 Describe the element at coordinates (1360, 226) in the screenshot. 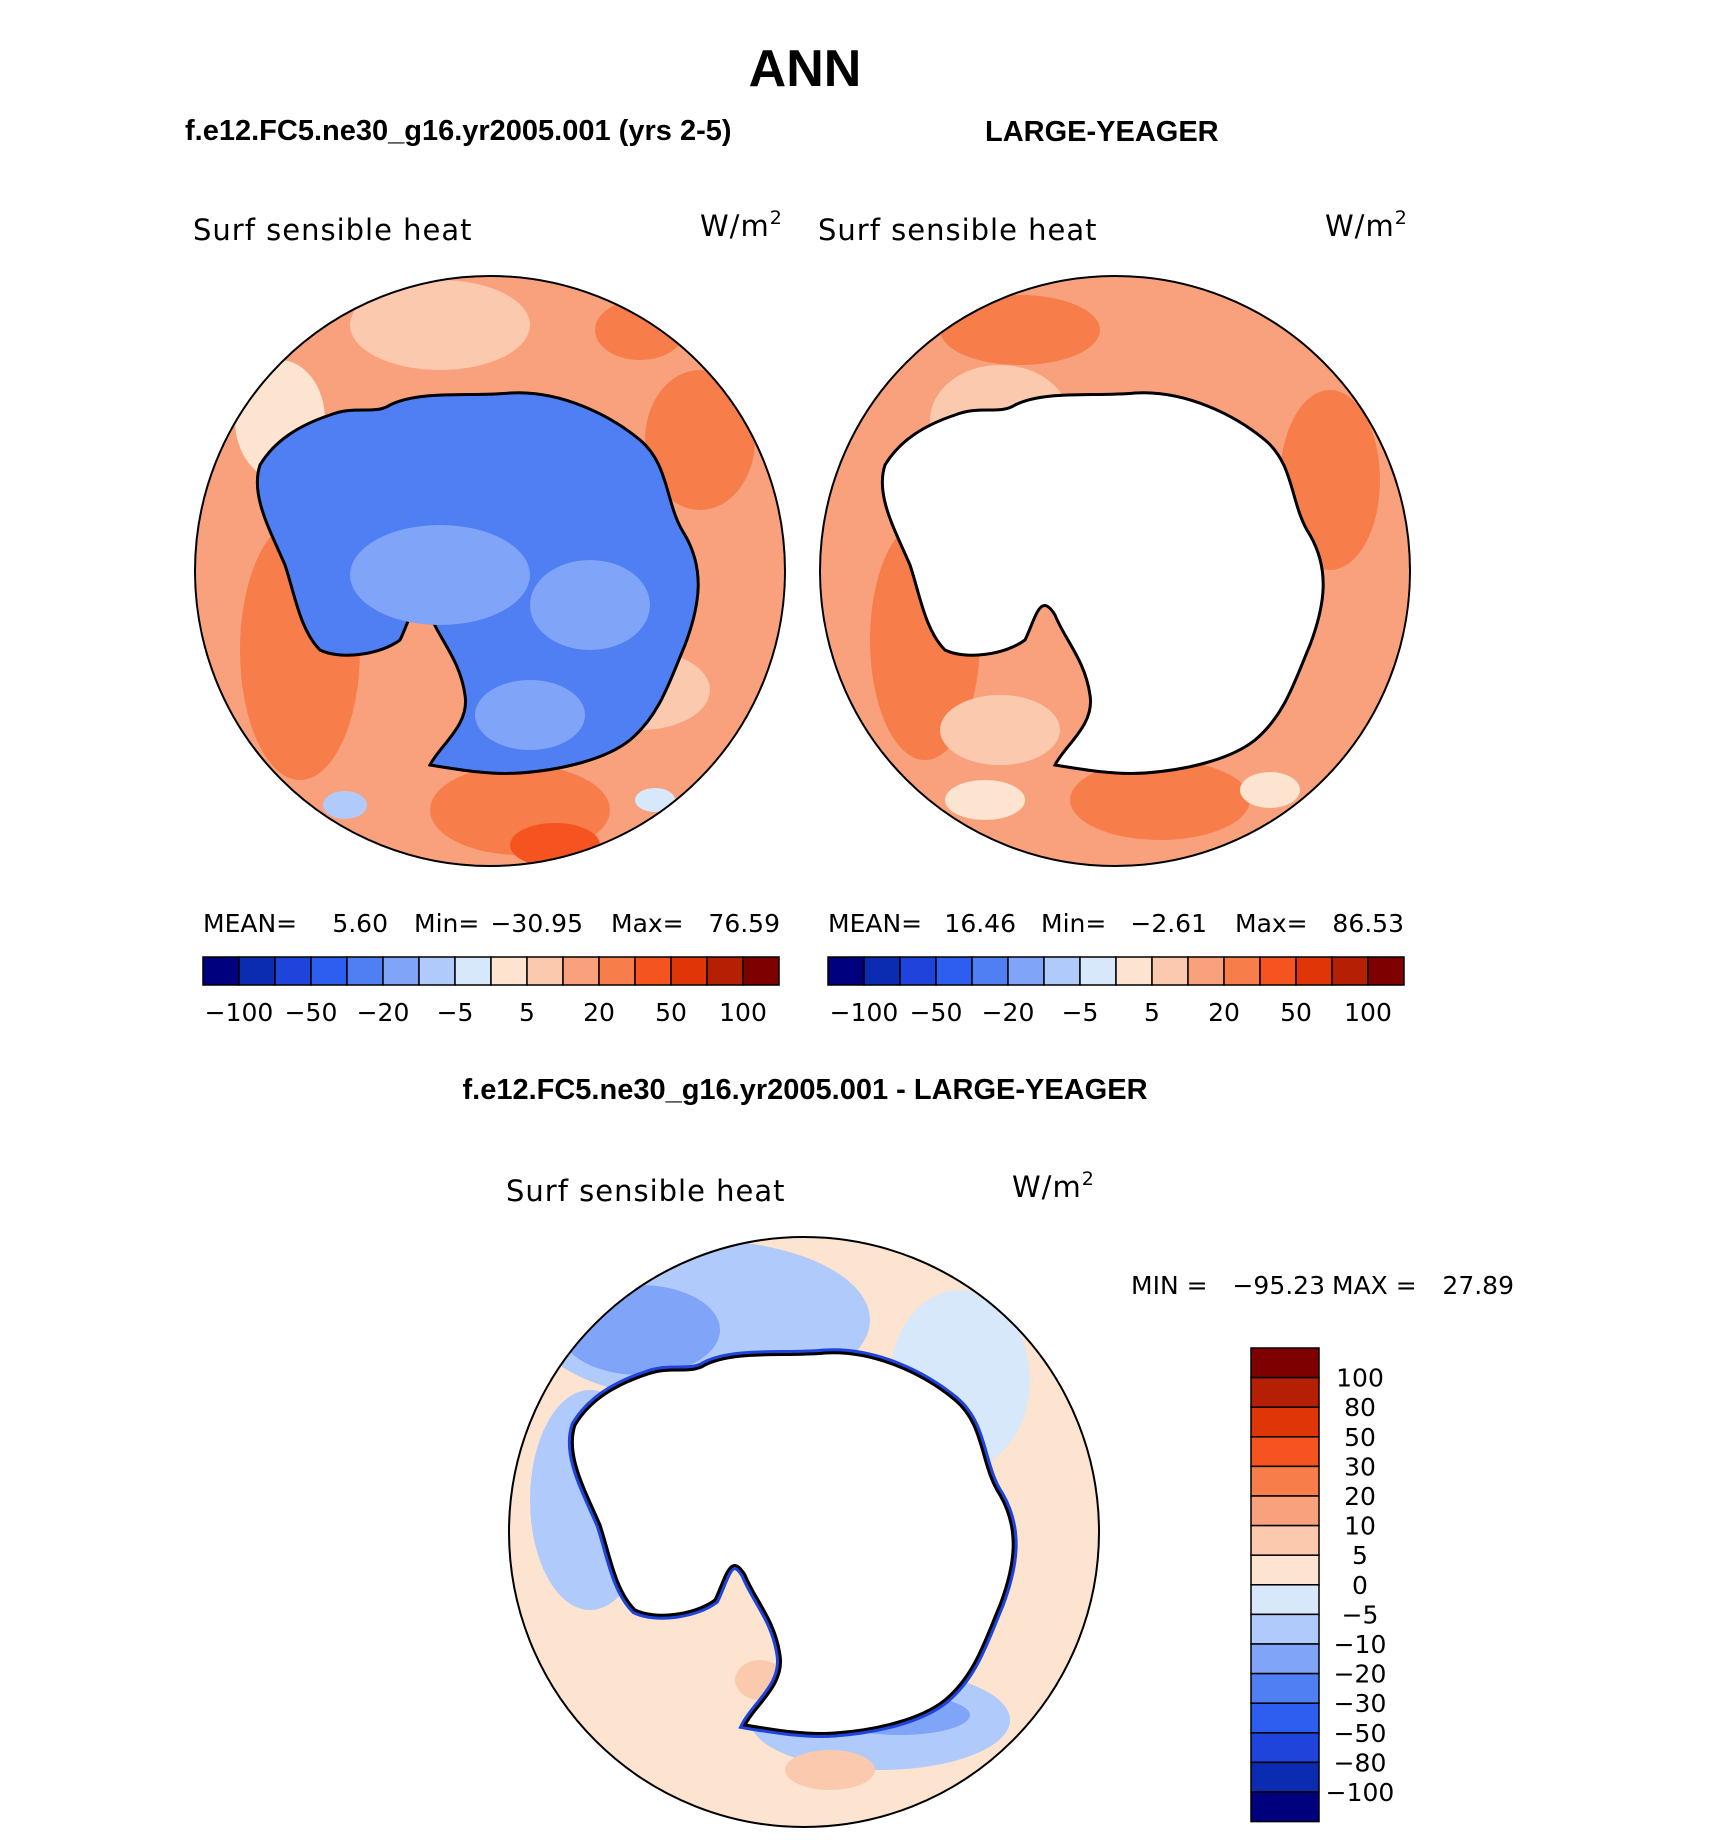

I see `right-units-base: W/m` at that location.